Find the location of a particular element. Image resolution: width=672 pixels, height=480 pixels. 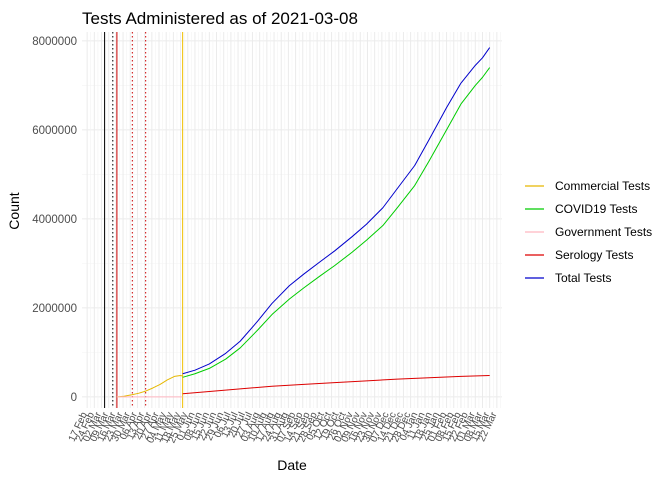

y-tick-label: 0 is located at coordinates (74, 398).